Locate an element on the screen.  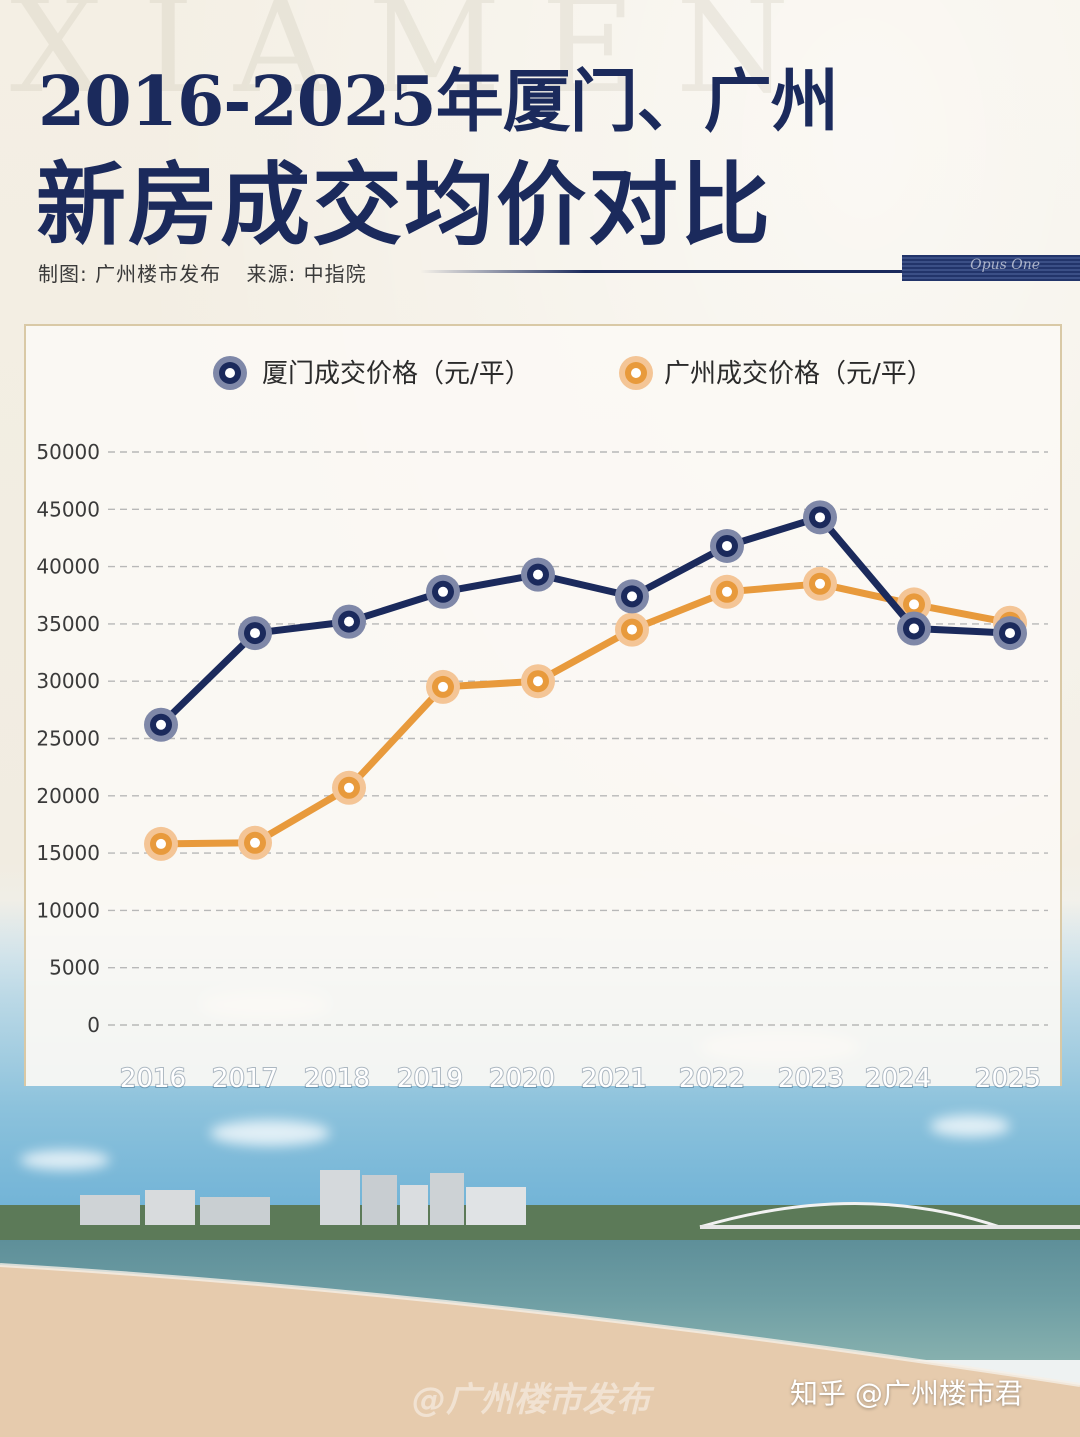
title-line-1: 2016-2025年厦门、广州 is located at coordinates (438, 102).